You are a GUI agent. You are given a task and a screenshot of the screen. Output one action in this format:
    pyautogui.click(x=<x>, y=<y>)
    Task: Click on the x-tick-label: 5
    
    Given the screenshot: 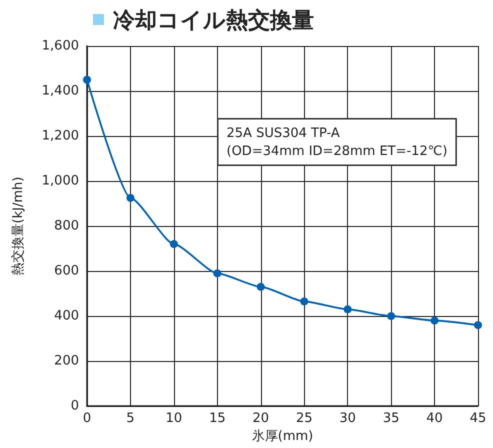 What is the action you would take?
    pyautogui.click(x=130, y=418)
    